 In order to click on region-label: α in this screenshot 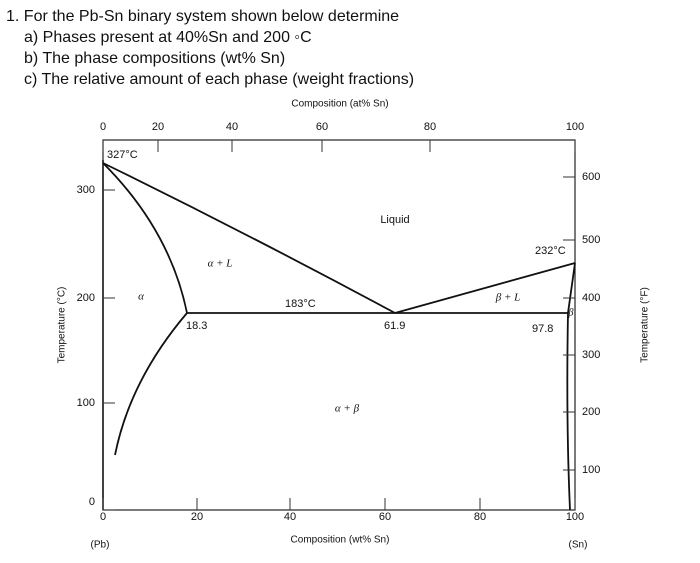, I will do `click(141, 297)`.